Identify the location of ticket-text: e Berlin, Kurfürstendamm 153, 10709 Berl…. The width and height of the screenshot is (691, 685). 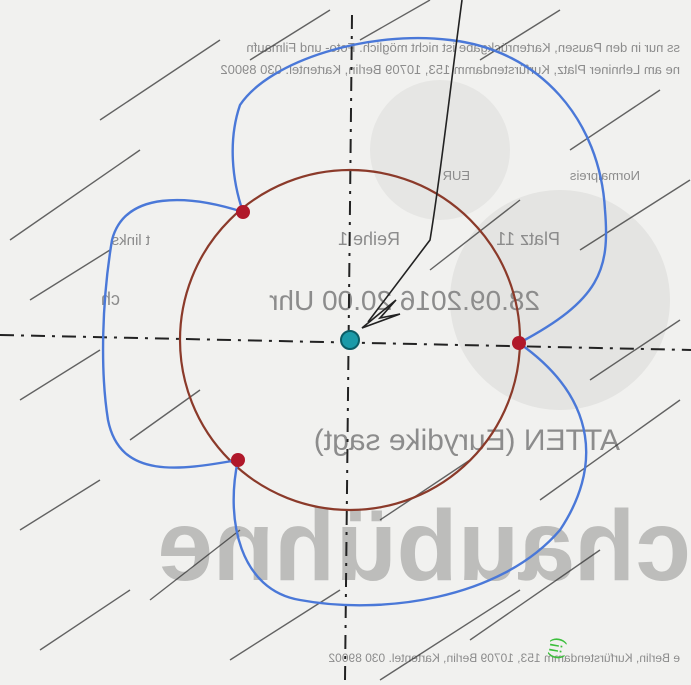
(504, 658).